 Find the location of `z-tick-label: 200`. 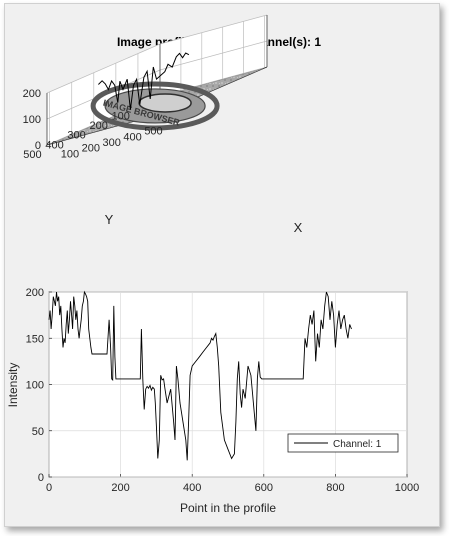

z-tick-label: 200 is located at coordinates (32, 94).